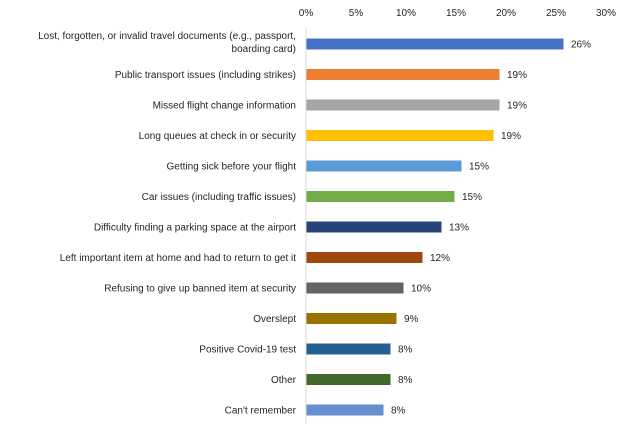 This screenshot has width=630, height=438. Describe the element at coordinates (581, 45) in the screenshot. I see `data-label: 26%` at that location.